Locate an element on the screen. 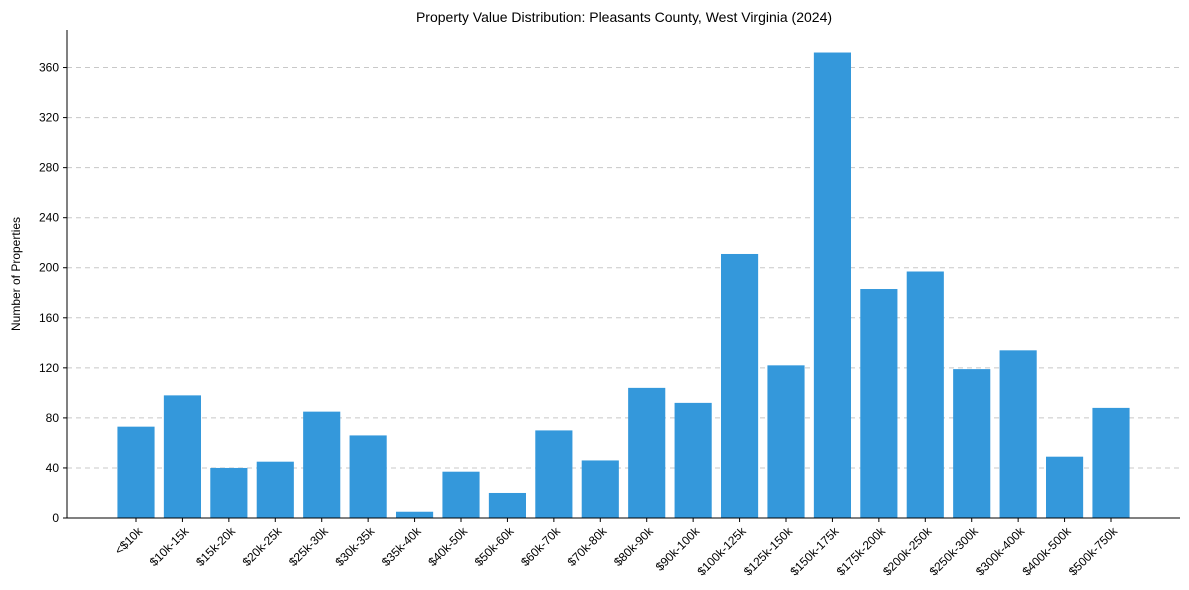 The image size is (1189, 590). x-tick-label: $70k-80k is located at coordinates (588, 547).